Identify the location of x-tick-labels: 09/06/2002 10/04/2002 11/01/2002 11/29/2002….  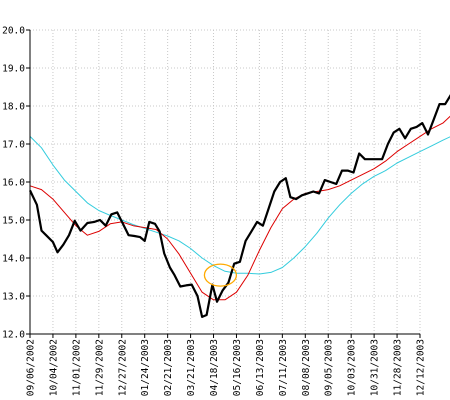
(226, 365).